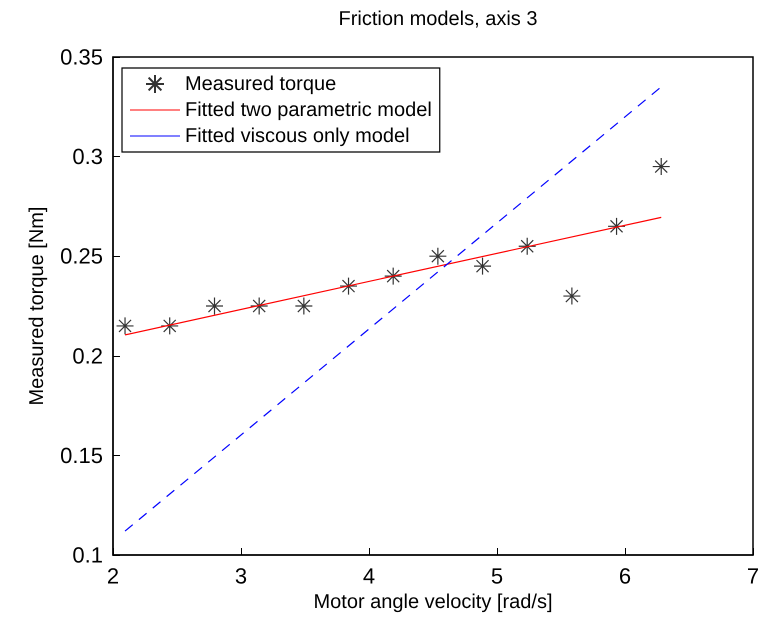 This screenshot has height=628, width=763. I want to click on y-tick-label: 0.2, so click(87, 355).